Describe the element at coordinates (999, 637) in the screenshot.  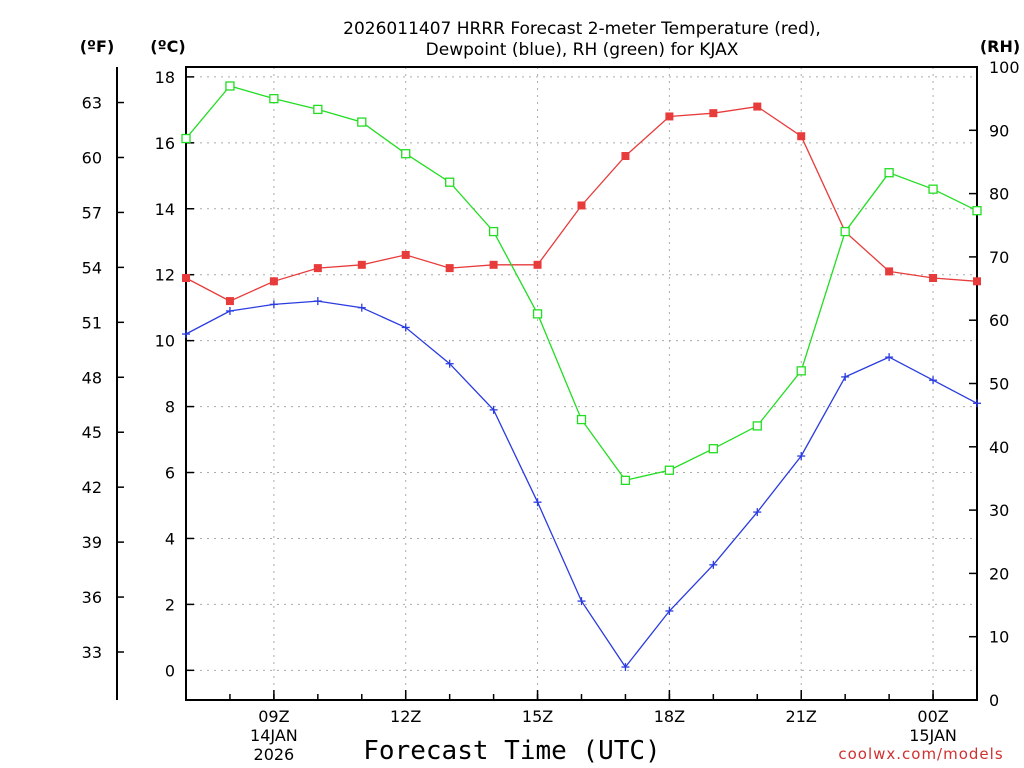
I see `rh-tick-label: 10` at that location.